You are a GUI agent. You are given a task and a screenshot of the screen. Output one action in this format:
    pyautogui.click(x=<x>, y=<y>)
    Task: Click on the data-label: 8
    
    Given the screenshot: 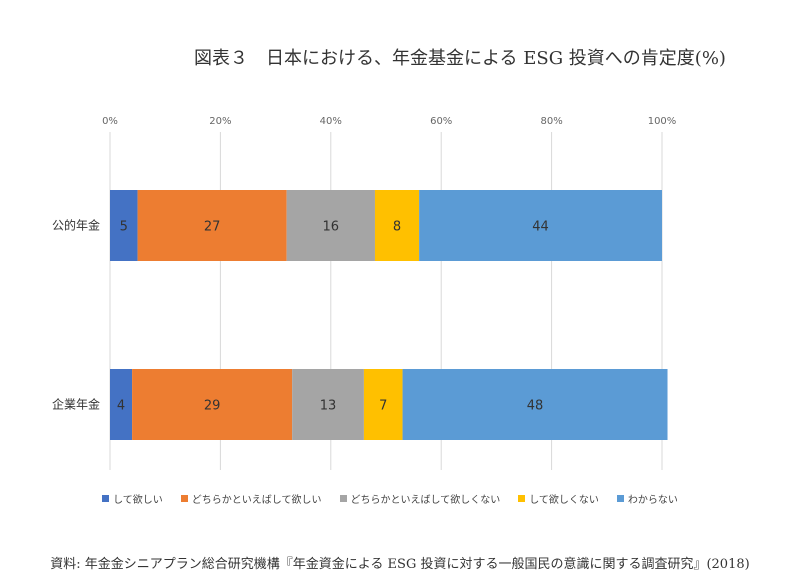 What is the action you would take?
    pyautogui.click(x=397, y=227)
    